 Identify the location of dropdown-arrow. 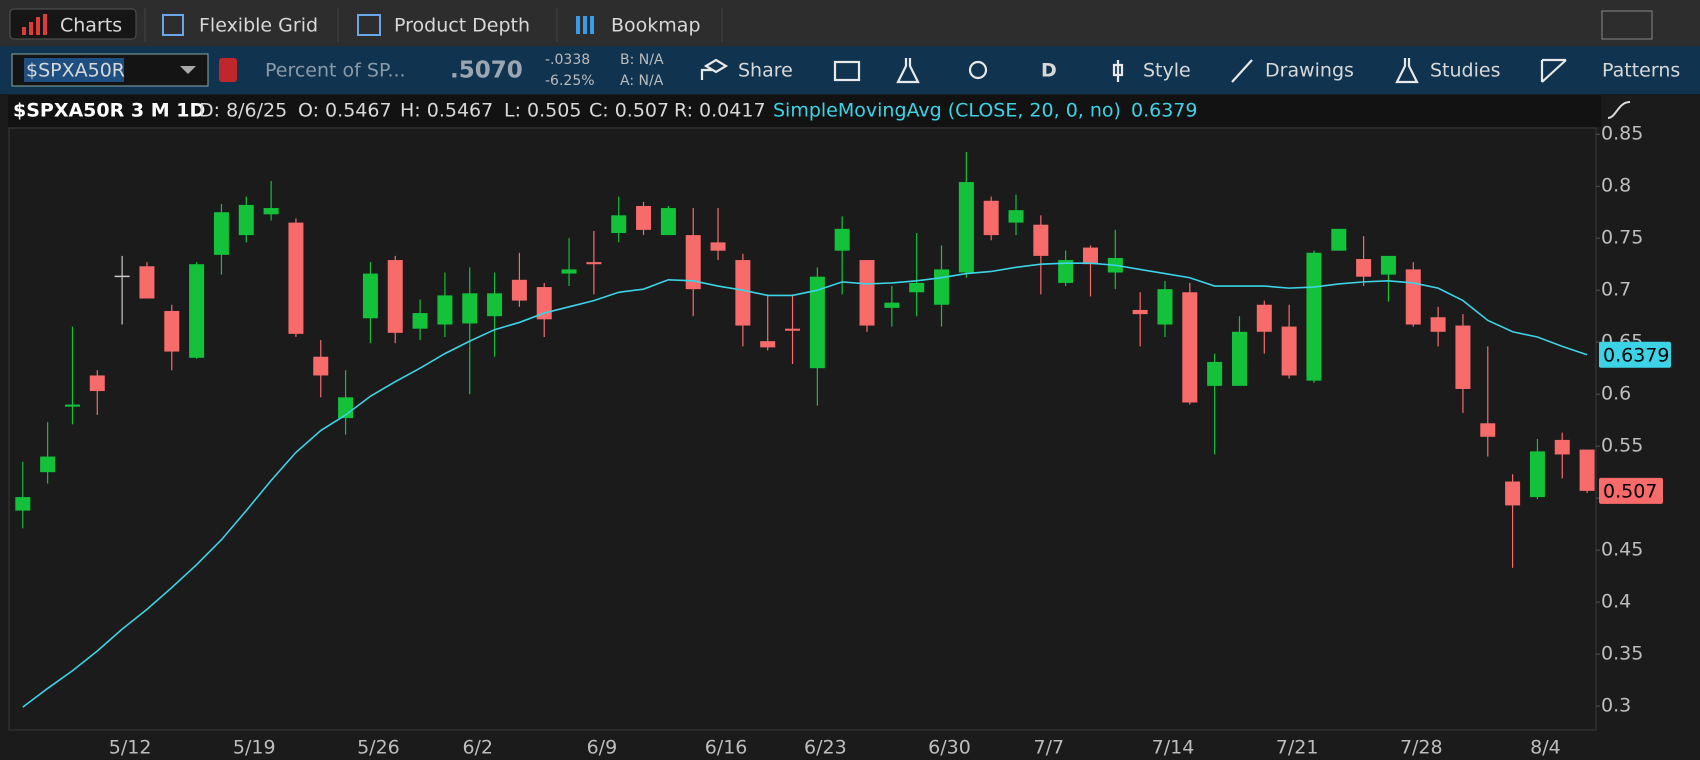
(188, 70).